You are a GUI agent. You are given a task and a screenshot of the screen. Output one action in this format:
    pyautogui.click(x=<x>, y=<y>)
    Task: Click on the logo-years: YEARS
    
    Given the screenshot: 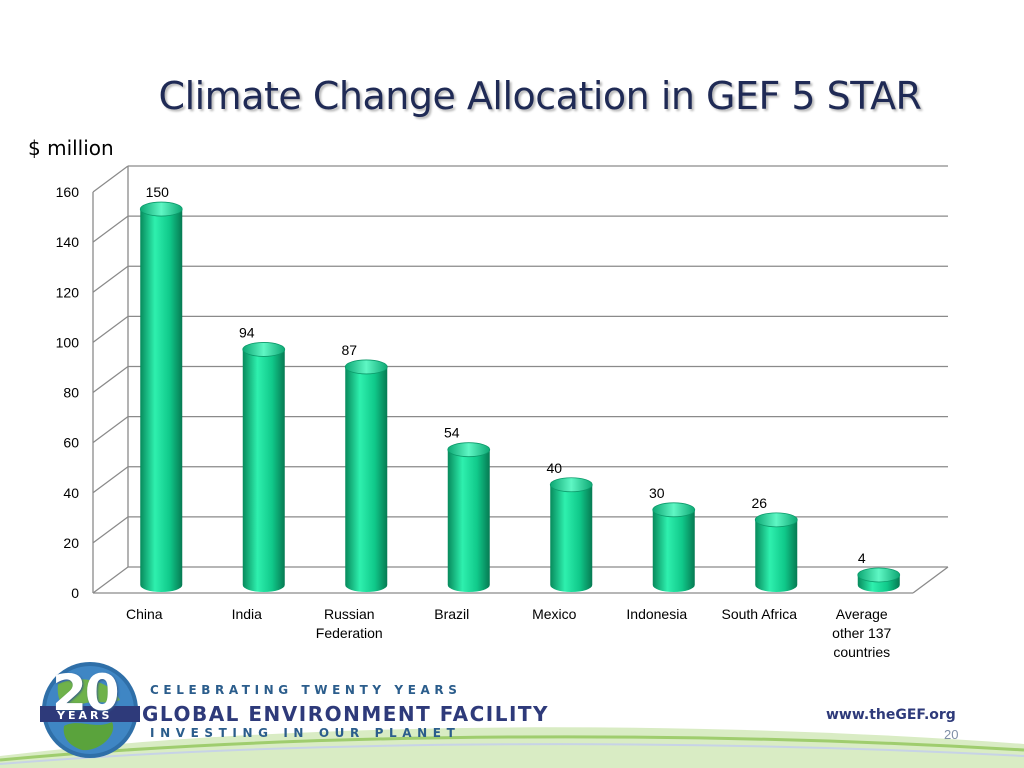 What is the action you would take?
    pyautogui.click(x=85, y=715)
    